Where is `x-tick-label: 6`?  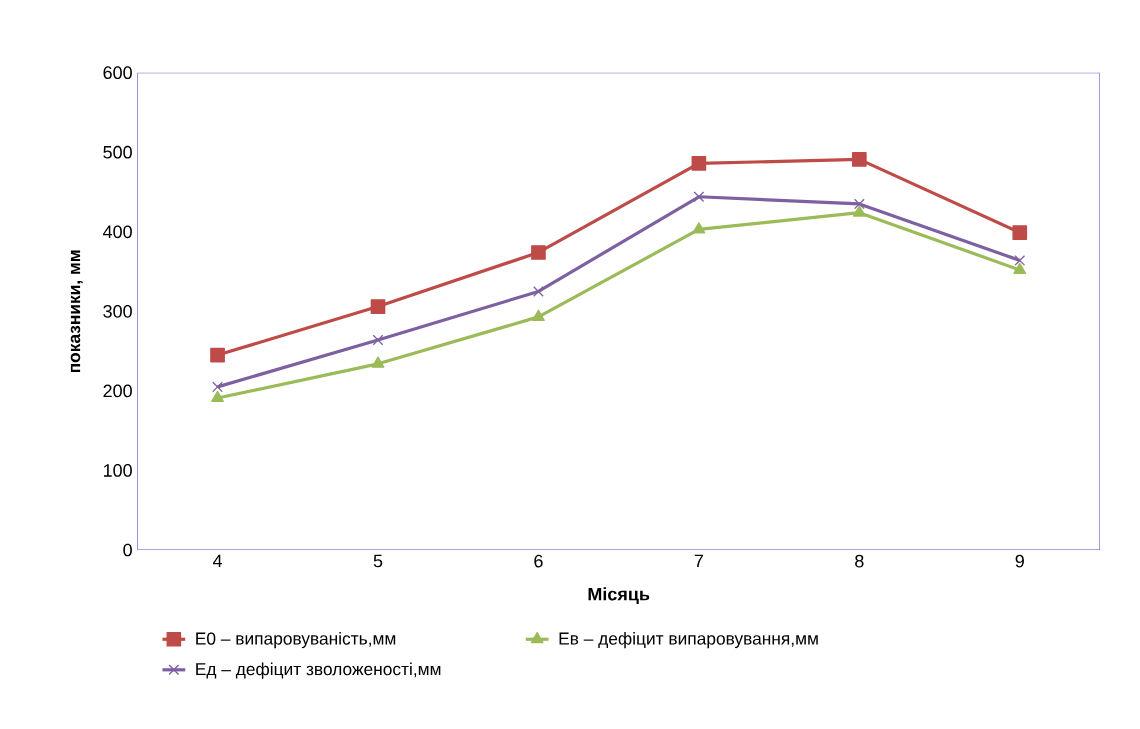 x-tick-label: 6 is located at coordinates (538, 561).